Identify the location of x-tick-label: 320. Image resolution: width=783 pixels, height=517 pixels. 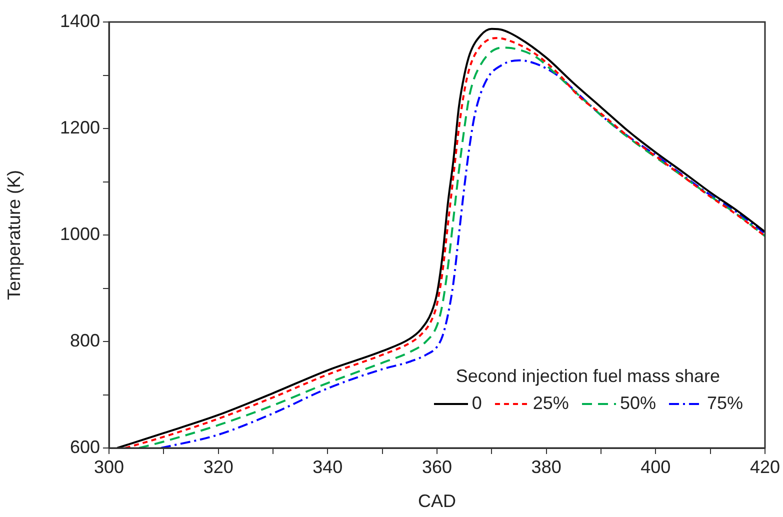
(218, 466).